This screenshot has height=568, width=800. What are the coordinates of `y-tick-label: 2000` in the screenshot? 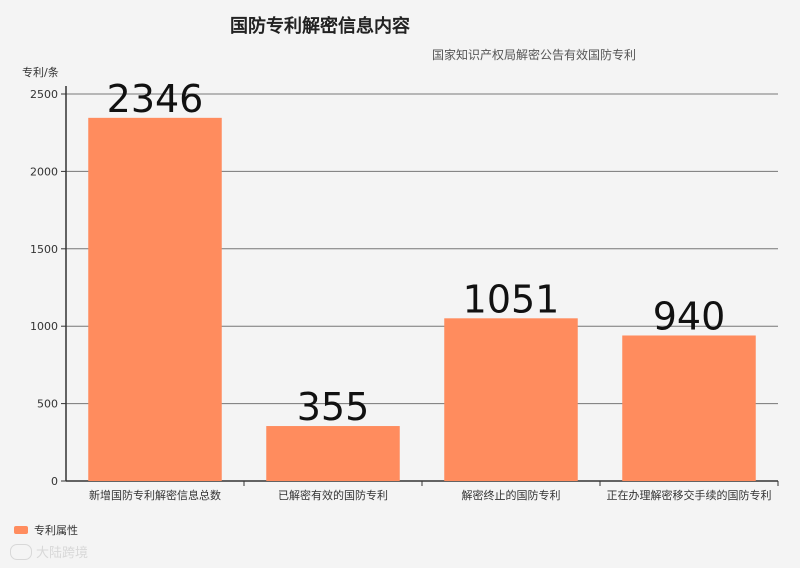 It's located at (44, 171).